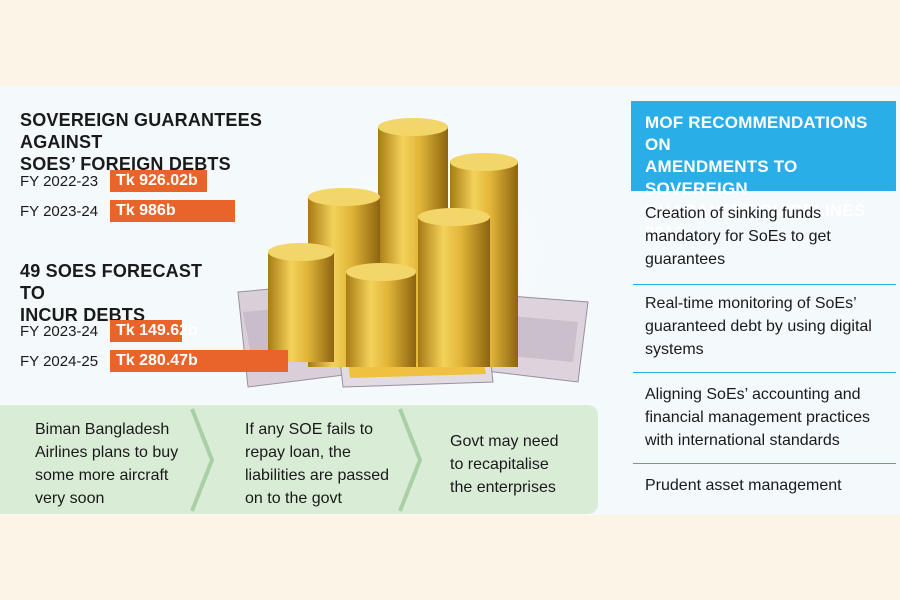  Describe the element at coordinates (742, 440) in the screenshot. I see `recommendation-line: with international standards` at that location.